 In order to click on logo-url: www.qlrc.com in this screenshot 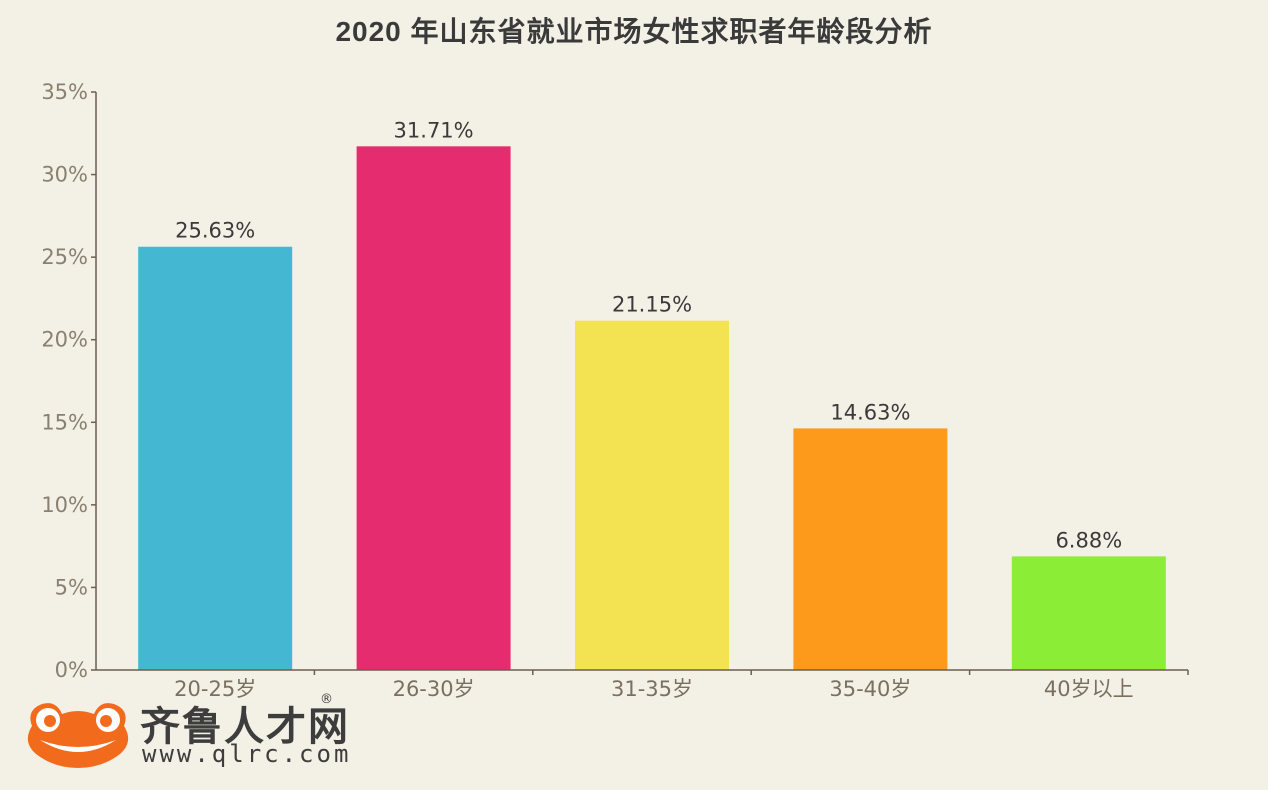, I will do `click(247, 754)`.